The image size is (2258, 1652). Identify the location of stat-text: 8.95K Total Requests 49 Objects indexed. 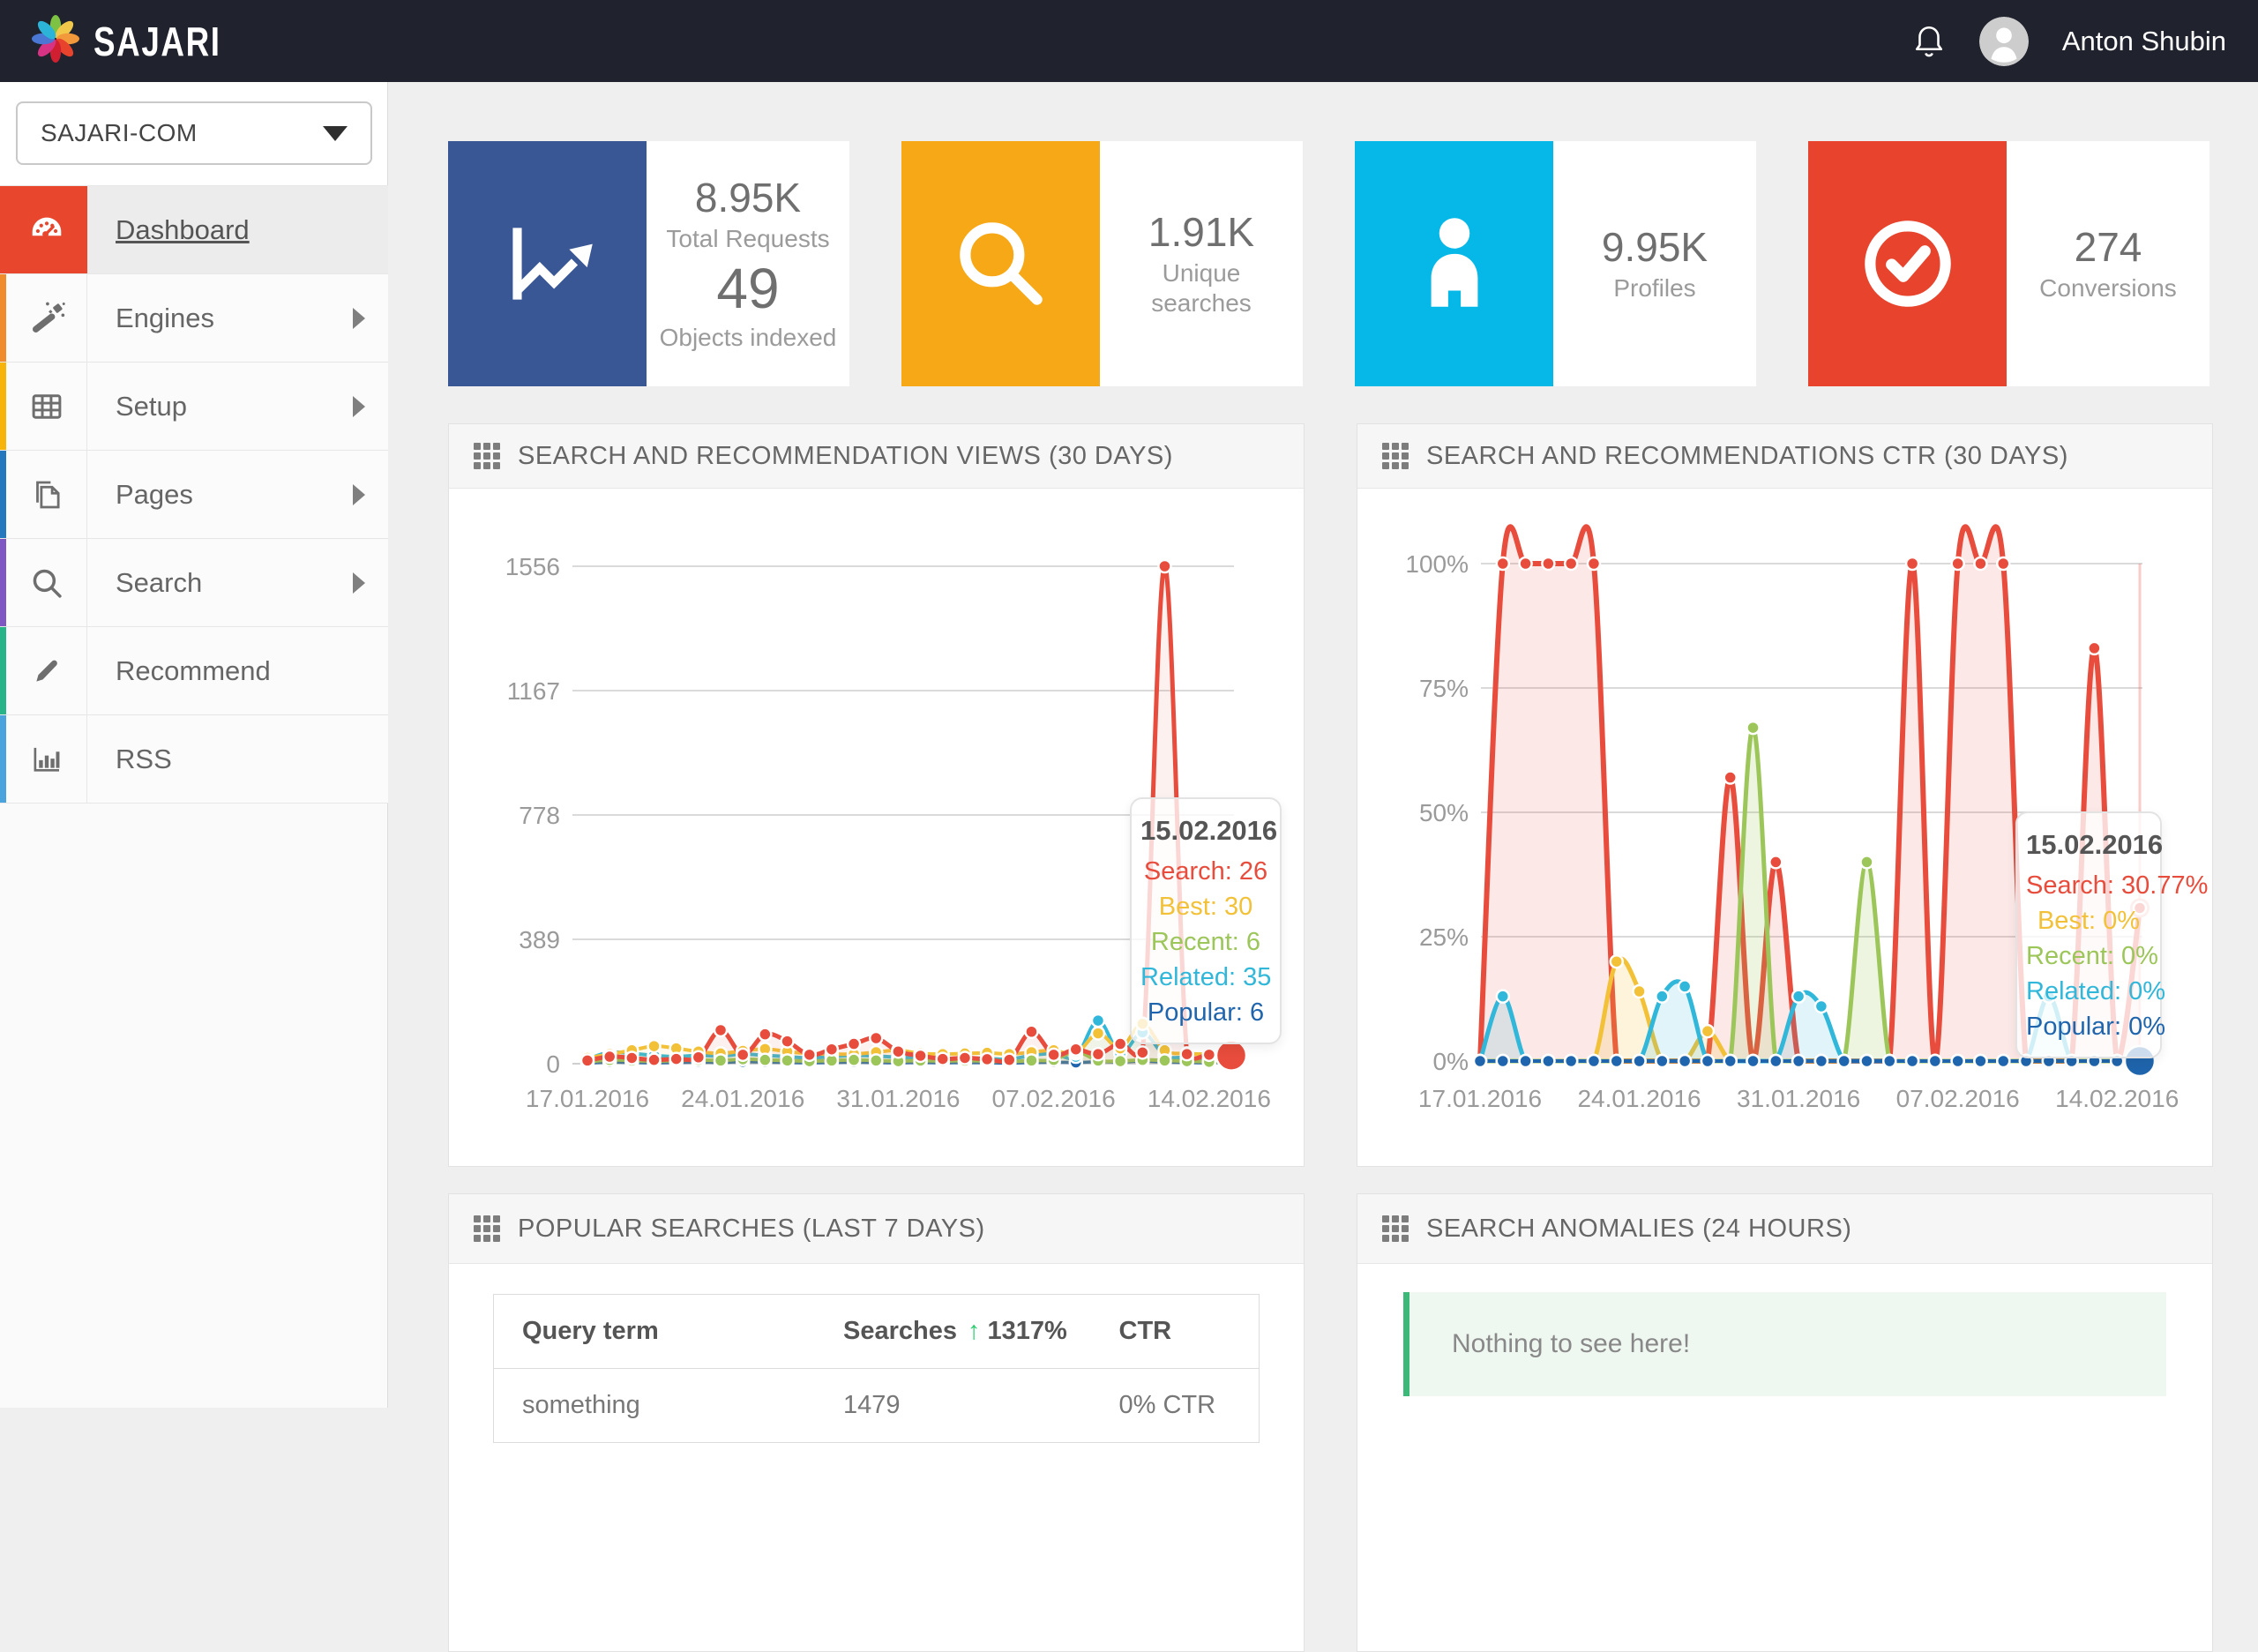
(748, 263).